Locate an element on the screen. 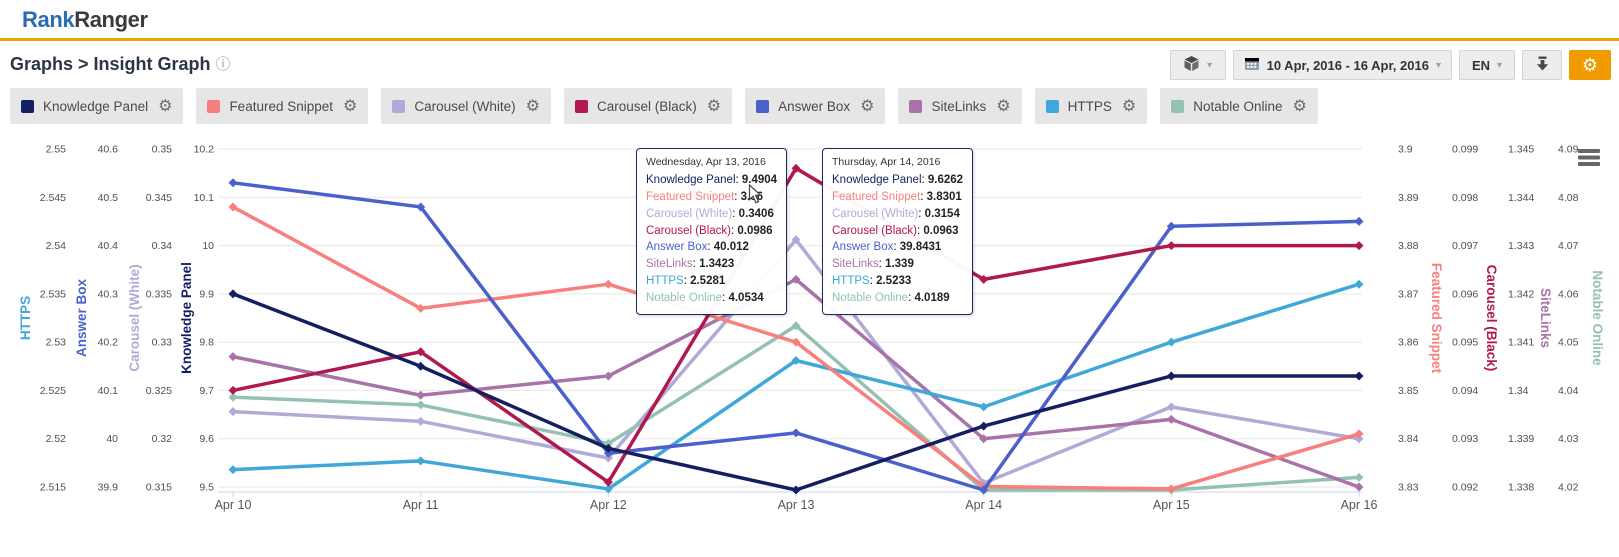 The height and width of the screenshot is (557, 1619). download-button is located at coordinates (1542, 65).